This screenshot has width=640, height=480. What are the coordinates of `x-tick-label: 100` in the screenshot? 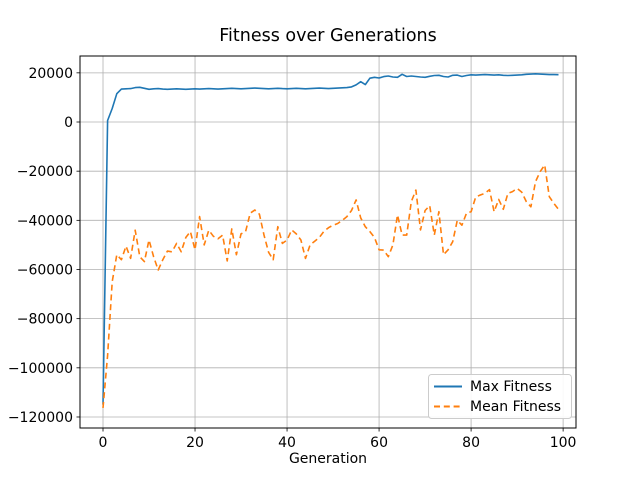 It's located at (563, 443).